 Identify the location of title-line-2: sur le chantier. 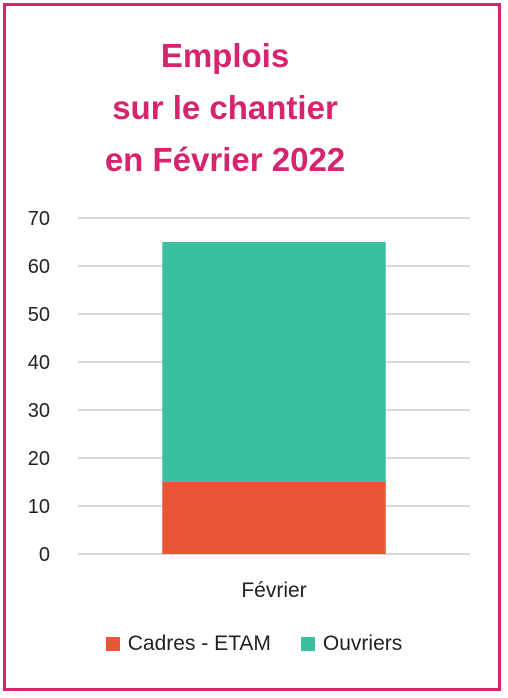
(225, 107).